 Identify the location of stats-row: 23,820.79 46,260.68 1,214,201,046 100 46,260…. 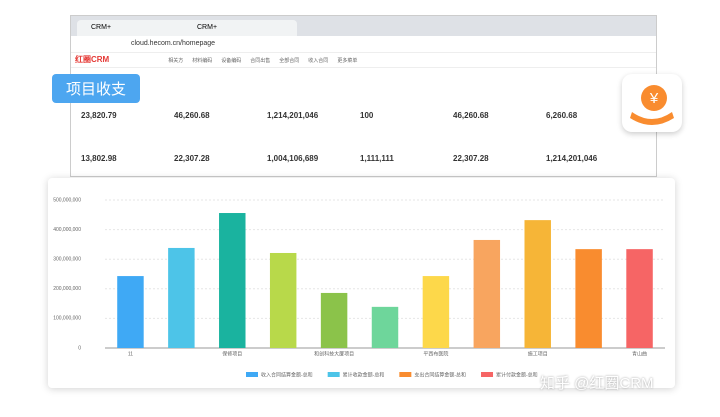
(363, 115).